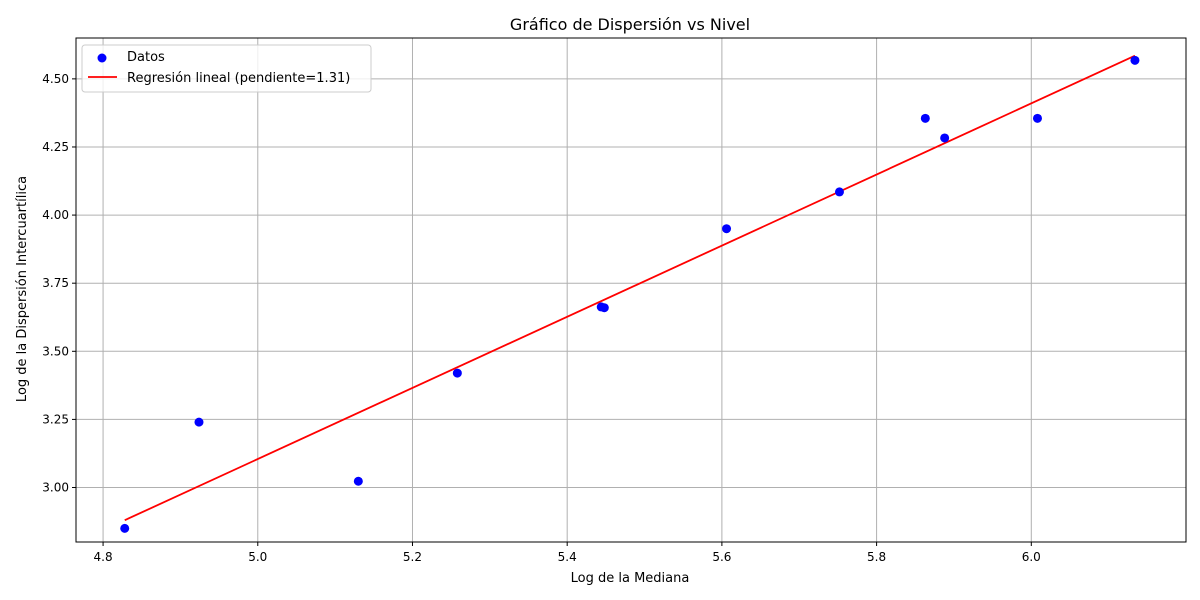 Image resolution: width=1200 pixels, height=600 pixels. What do you see at coordinates (238, 78) in the screenshot?
I see `legend-label-regresion: Regresión lineal (pendiente=1.31)` at bounding box center [238, 78].